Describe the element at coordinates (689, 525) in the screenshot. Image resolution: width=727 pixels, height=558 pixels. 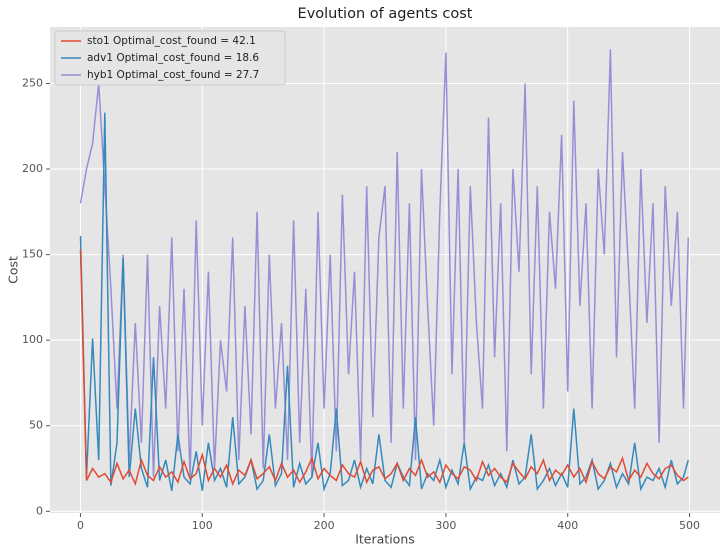
I see `x-tick-label: 500` at that location.